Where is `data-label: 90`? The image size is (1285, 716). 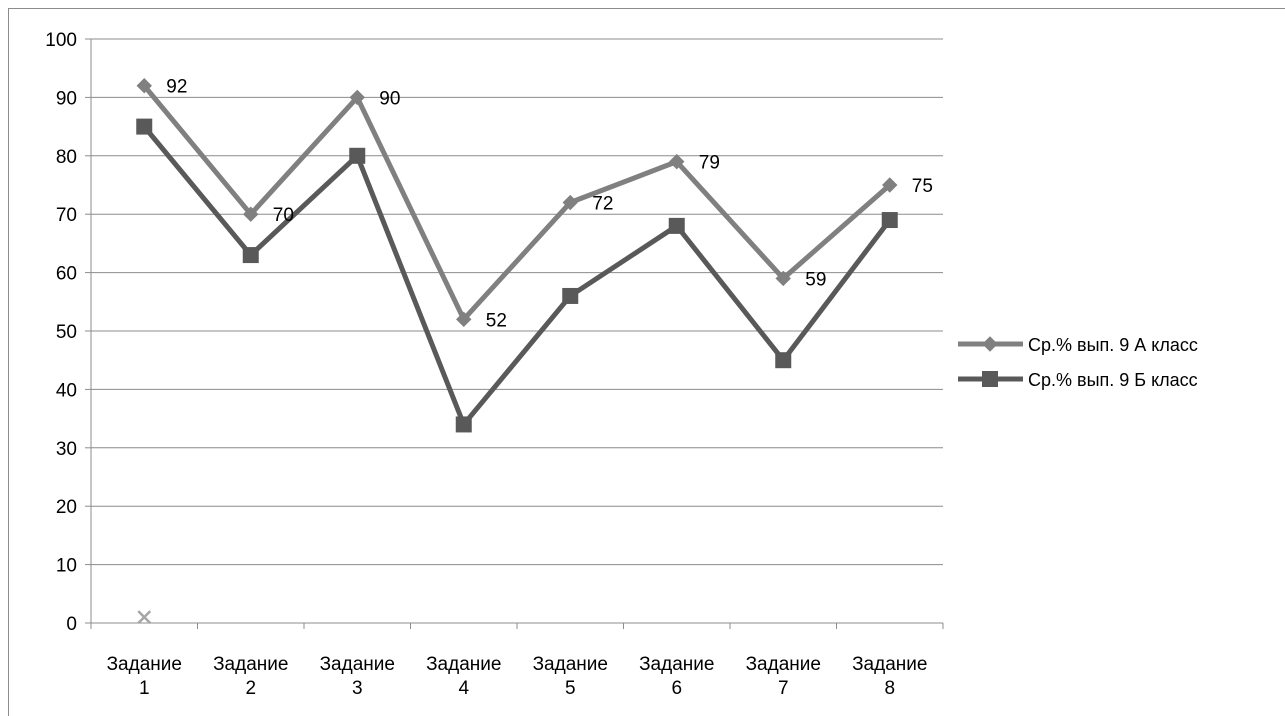
data-label: 90 is located at coordinates (389, 98).